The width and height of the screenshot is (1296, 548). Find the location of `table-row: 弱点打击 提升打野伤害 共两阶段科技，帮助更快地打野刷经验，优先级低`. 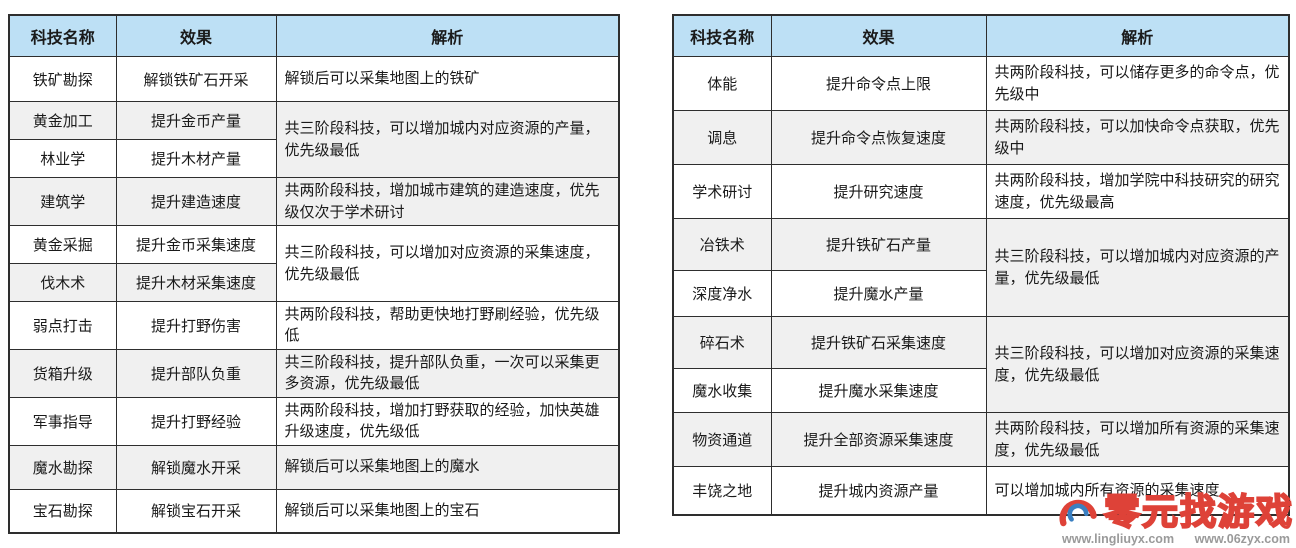

table-row: 弱点打击 提升打野伤害 共两阶段科技，帮助更快地打野刷经验，优先级低 is located at coordinates (314, 325).